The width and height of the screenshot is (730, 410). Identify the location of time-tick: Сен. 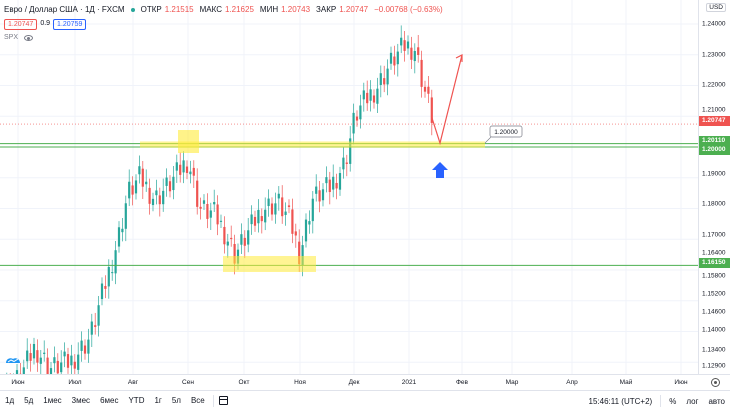
(188, 382).